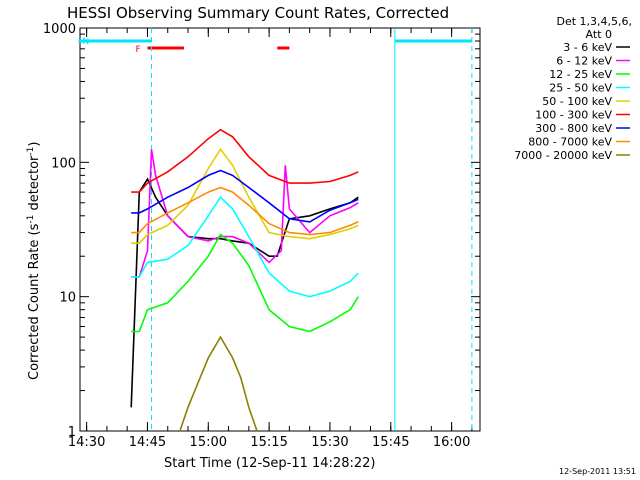 The image size is (640, 480). I want to click on x-tick-label: 14:30, so click(86, 442).